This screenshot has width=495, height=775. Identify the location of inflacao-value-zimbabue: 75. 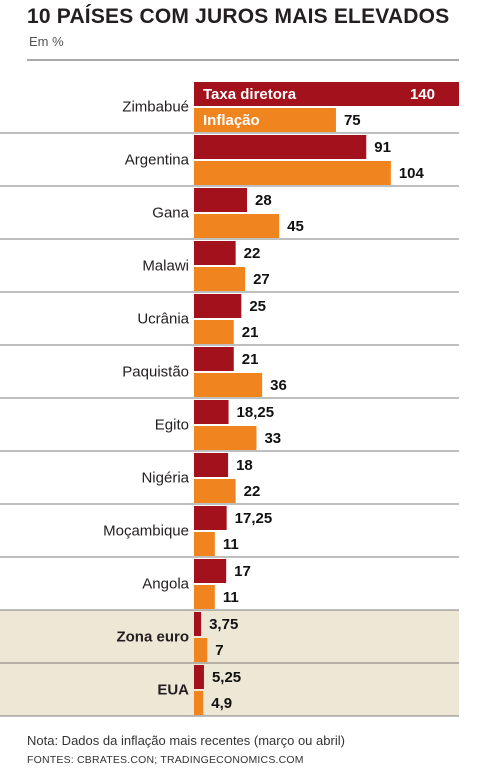
(352, 120).